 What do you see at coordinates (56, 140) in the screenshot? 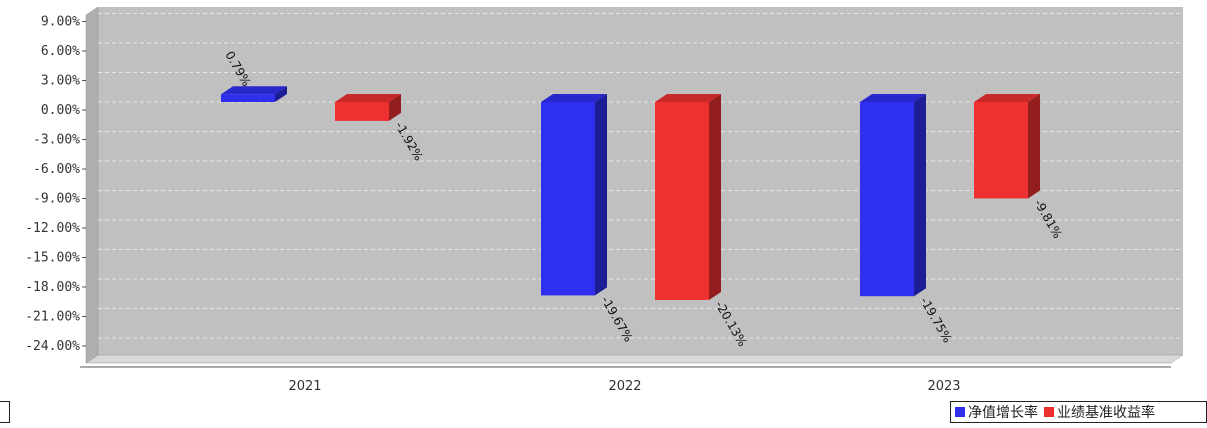
I see `y-tick-label: -3.00%` at bounding box center [56, 140].